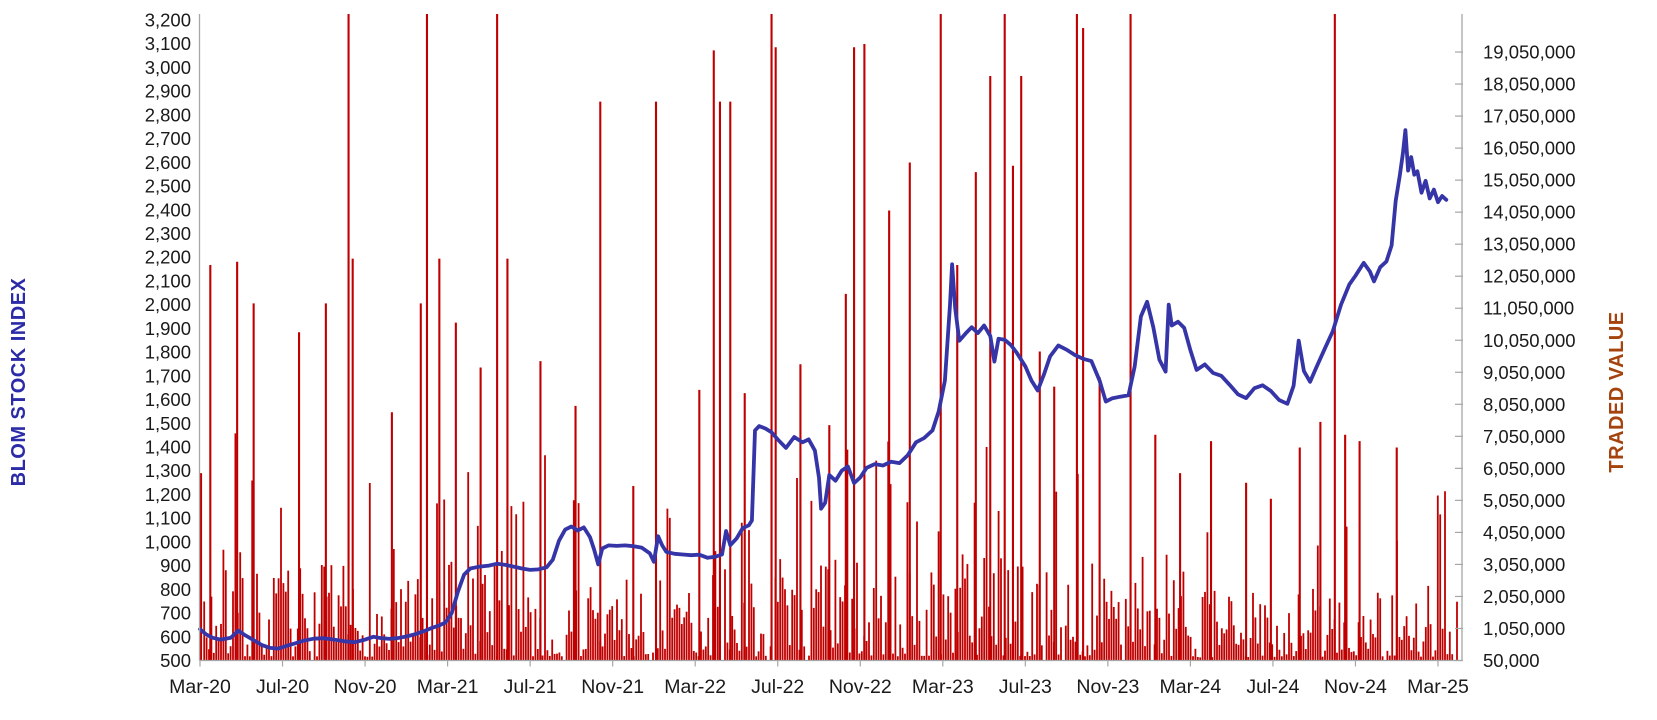 The height and width of the screenshot is (720, 1657). What do you see at coordinates (168, 233) in the screenshot?
I see `svg-text: 2,300` at bounding box center [168, 233].